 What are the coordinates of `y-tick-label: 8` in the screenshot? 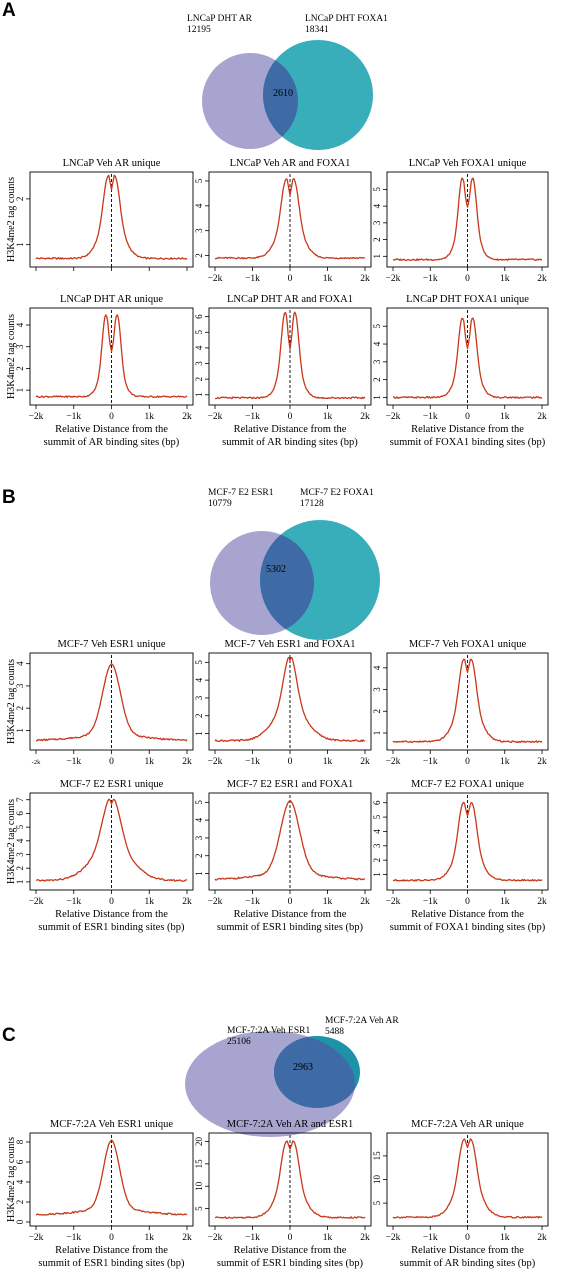 It's located at (20, 1141).